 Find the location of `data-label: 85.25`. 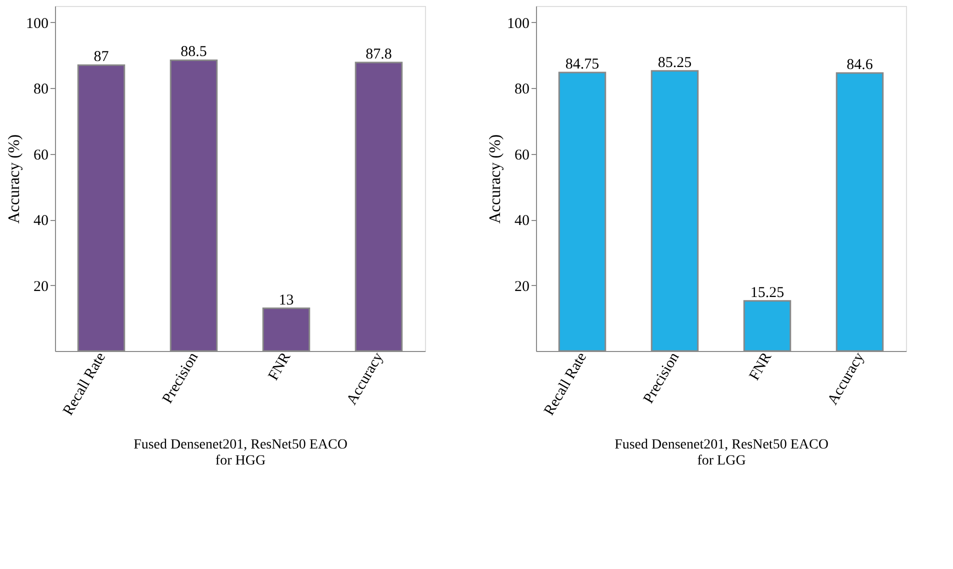

data-label: 85.25 is located at coordinates (675, 62).